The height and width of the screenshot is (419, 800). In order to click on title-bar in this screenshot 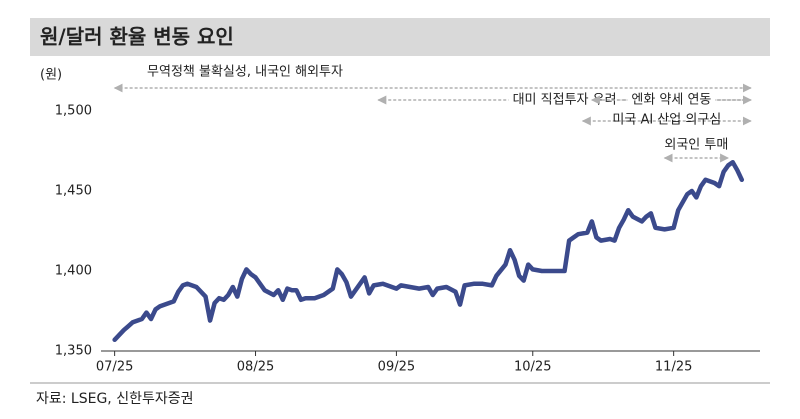, I will do `click(400, 37)`.